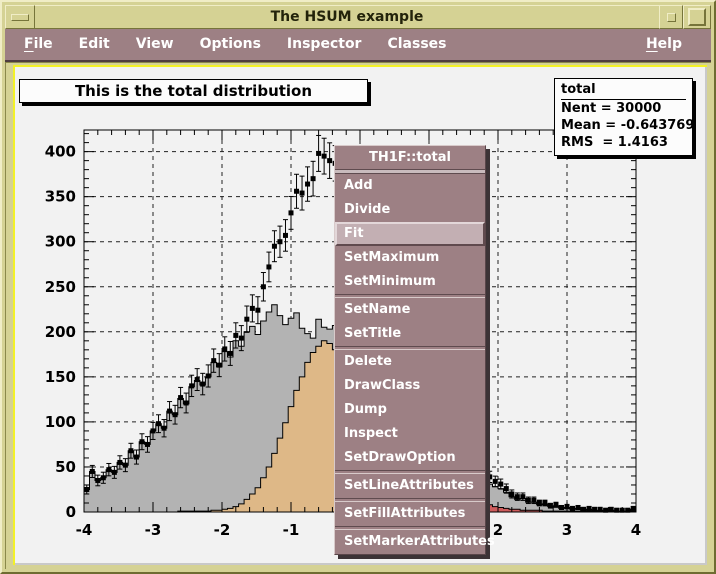 This screenshot has width=716, height=574. I want to click on context-menu-item-add: Add, so click(358, 185).